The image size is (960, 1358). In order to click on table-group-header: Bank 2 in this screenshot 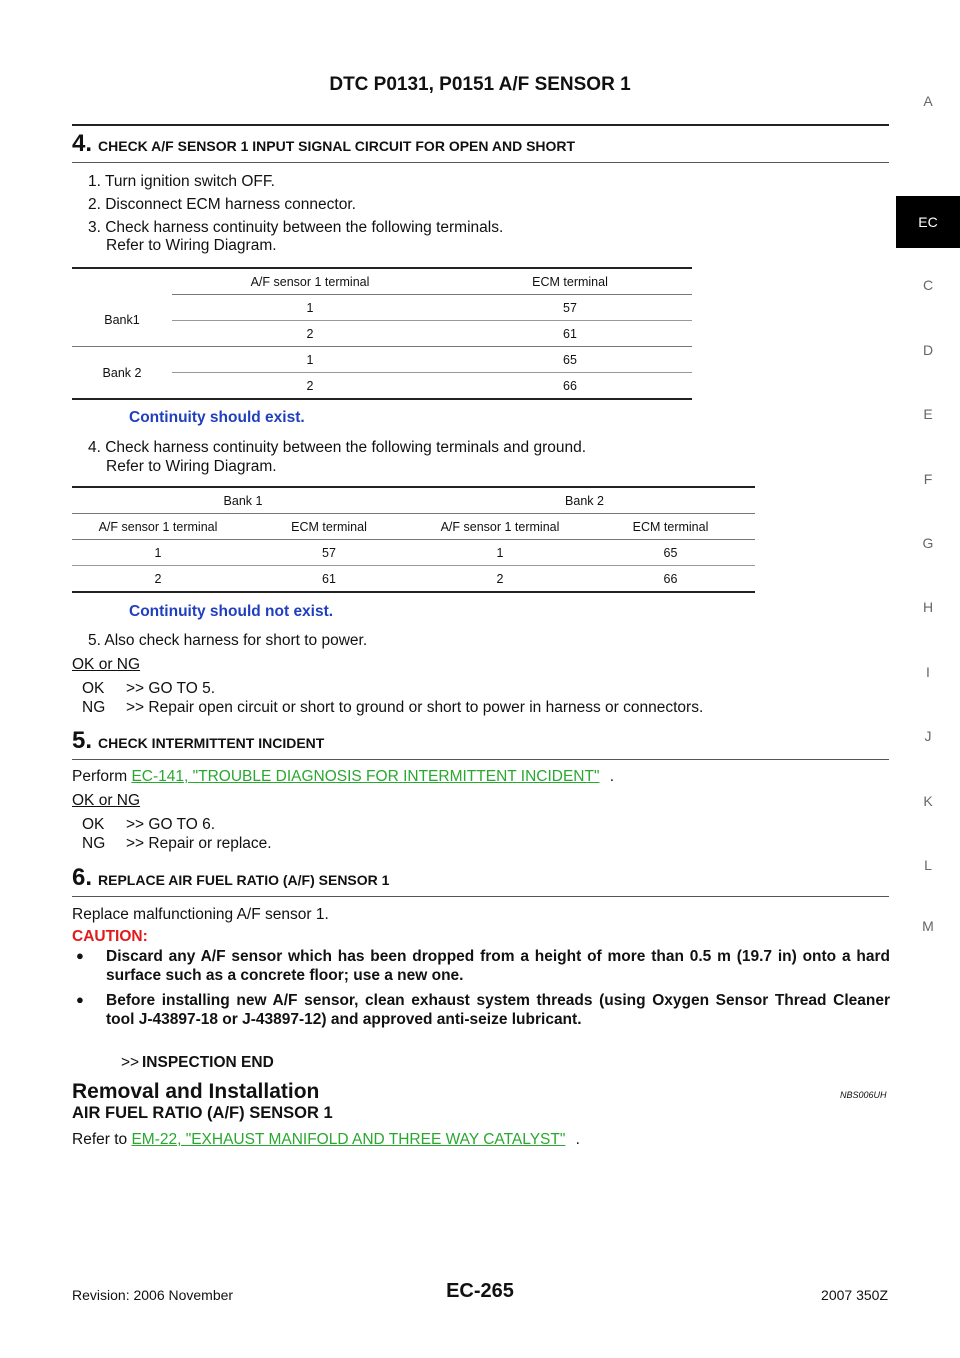, I will do `click(584, 500)`.